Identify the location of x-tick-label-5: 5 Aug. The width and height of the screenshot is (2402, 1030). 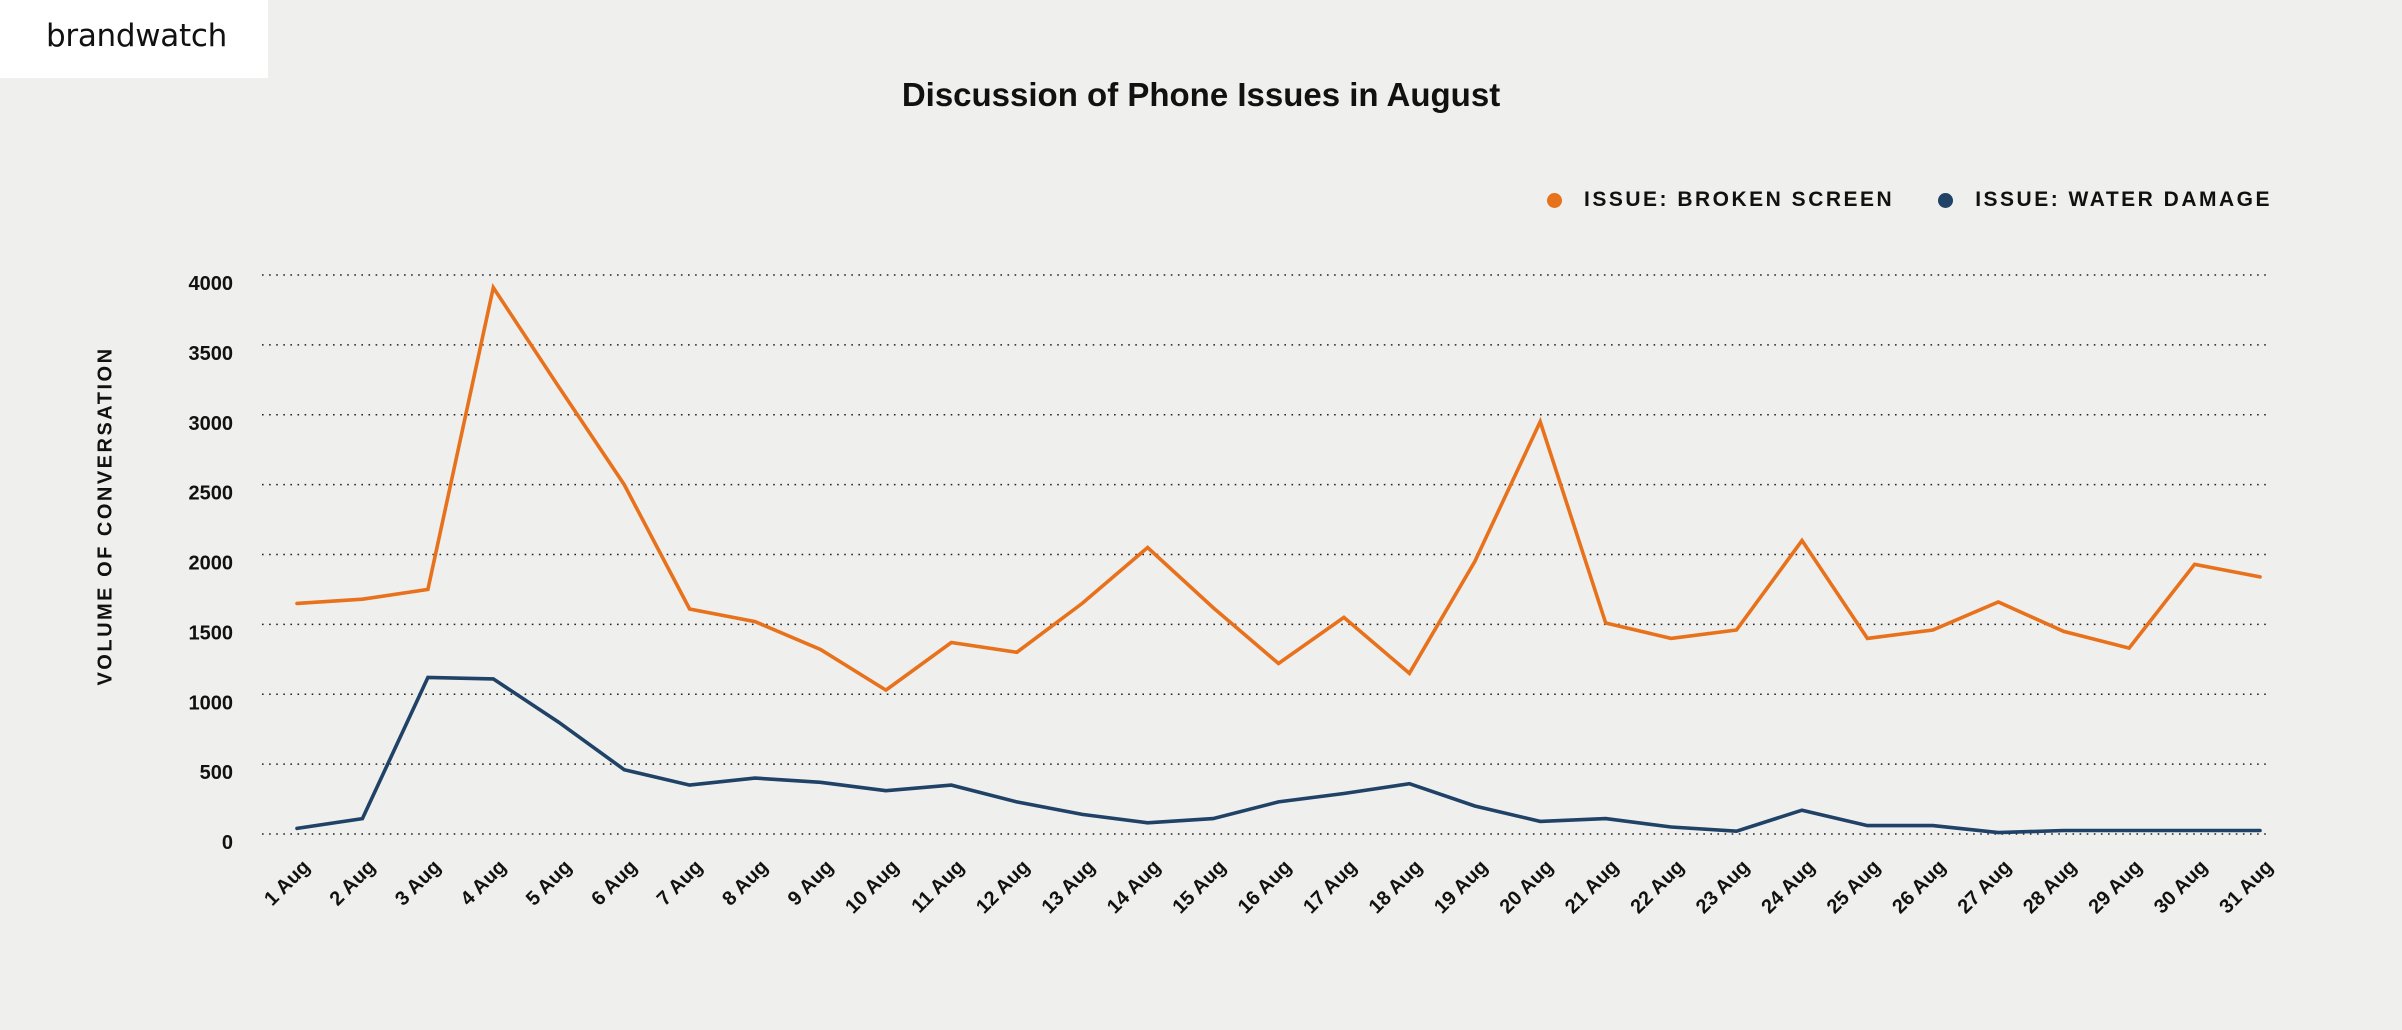
(549, 883).